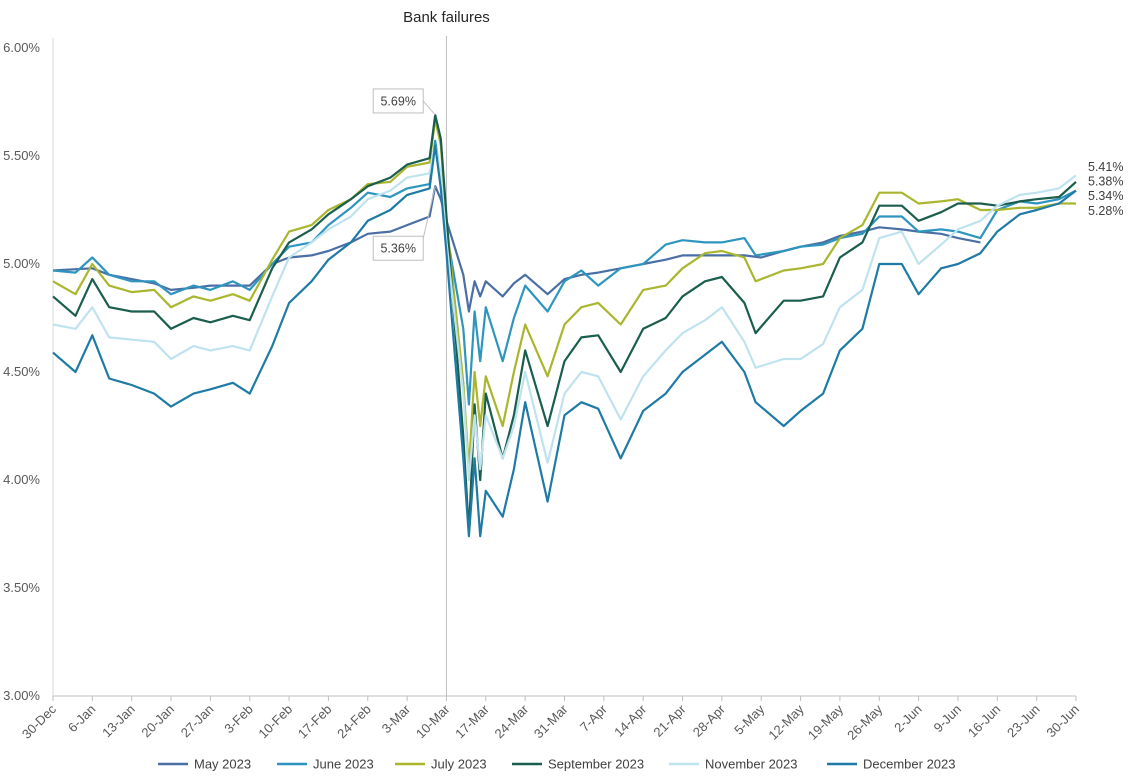 The height and width of the screenshot is (782, 1128). What do you see at coordinates (947, 719) in the screenshot?
I see `x-tick-label: 9-Jun` at bounding box center [947, 719].